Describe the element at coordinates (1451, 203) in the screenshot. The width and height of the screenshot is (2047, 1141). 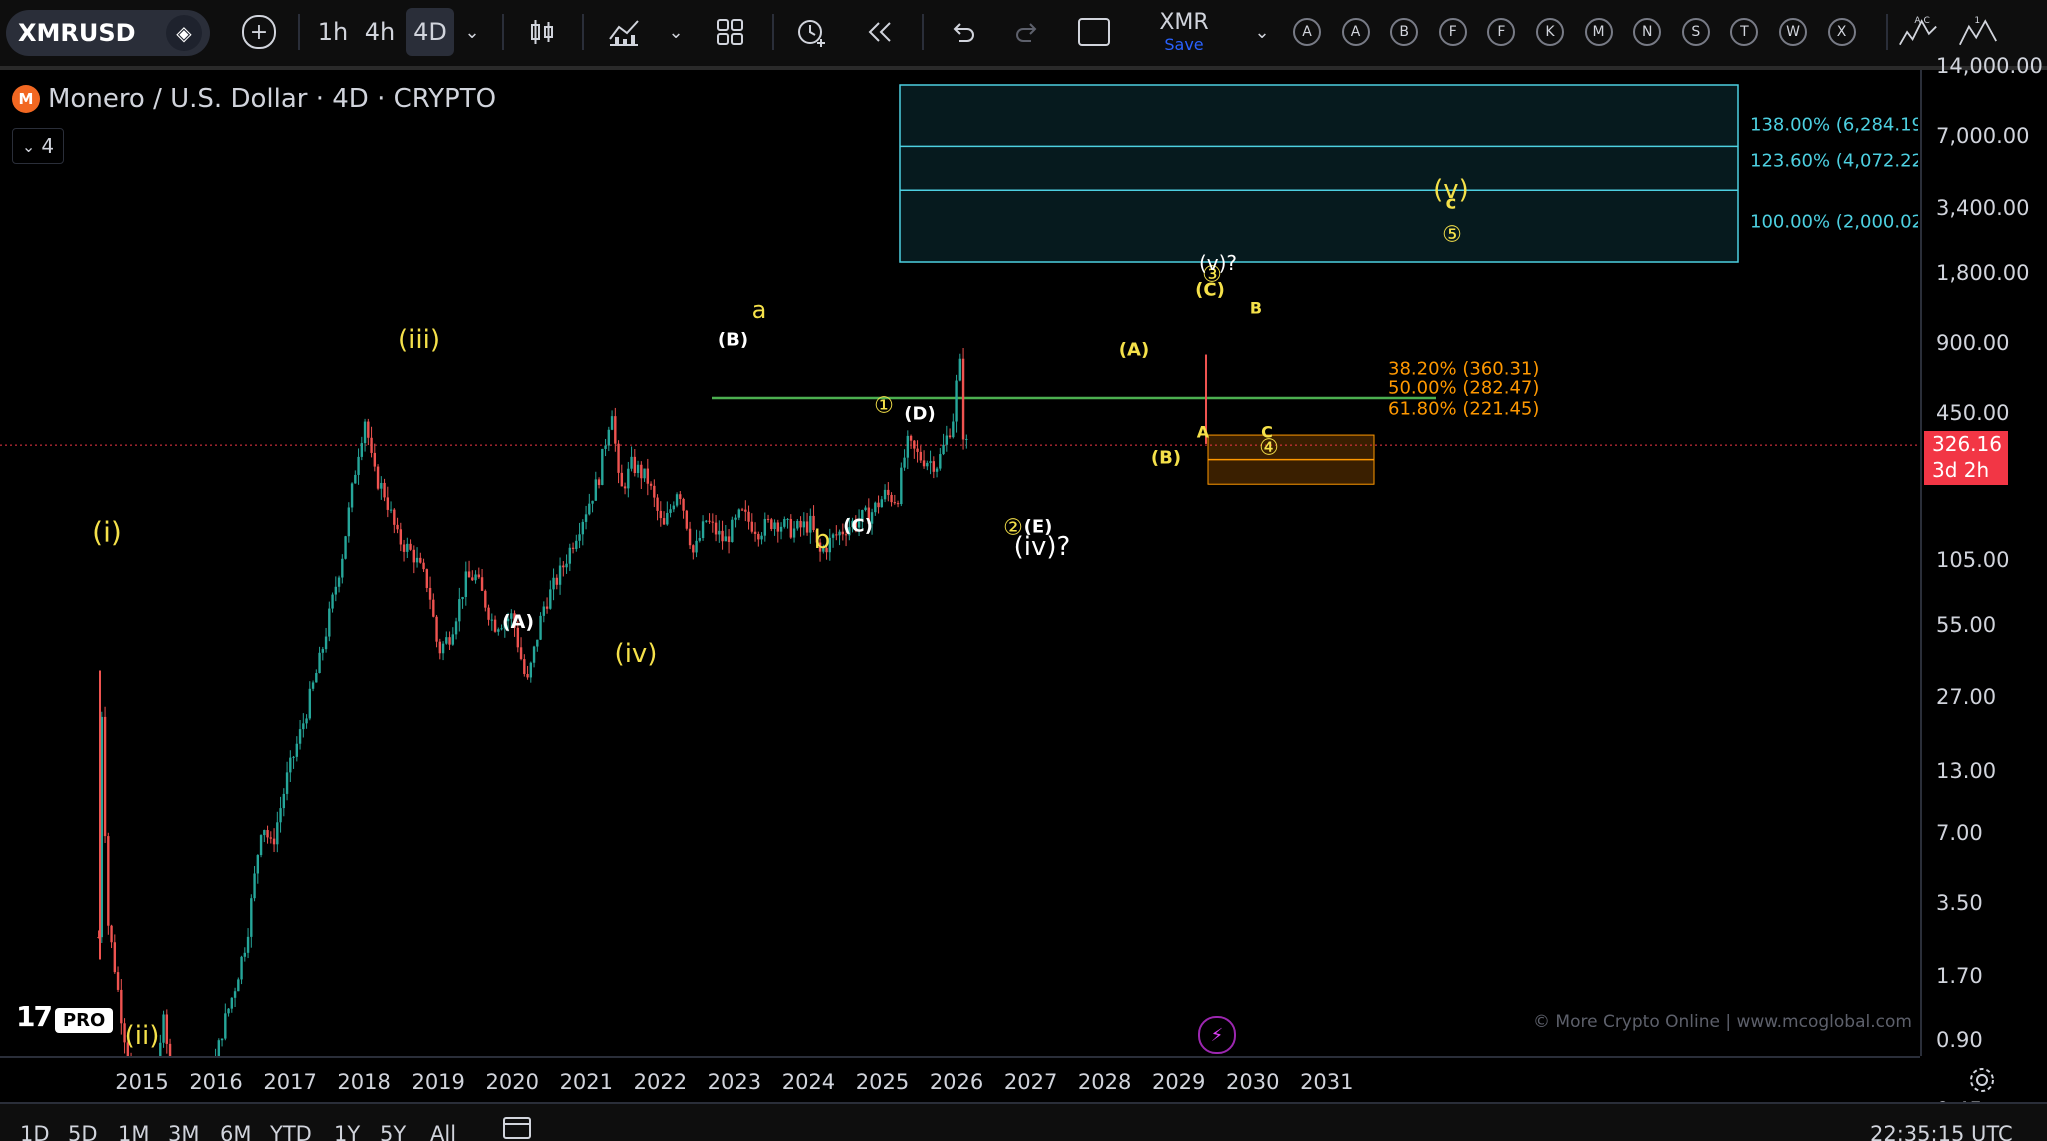
I see `wave-label: c` at that location.